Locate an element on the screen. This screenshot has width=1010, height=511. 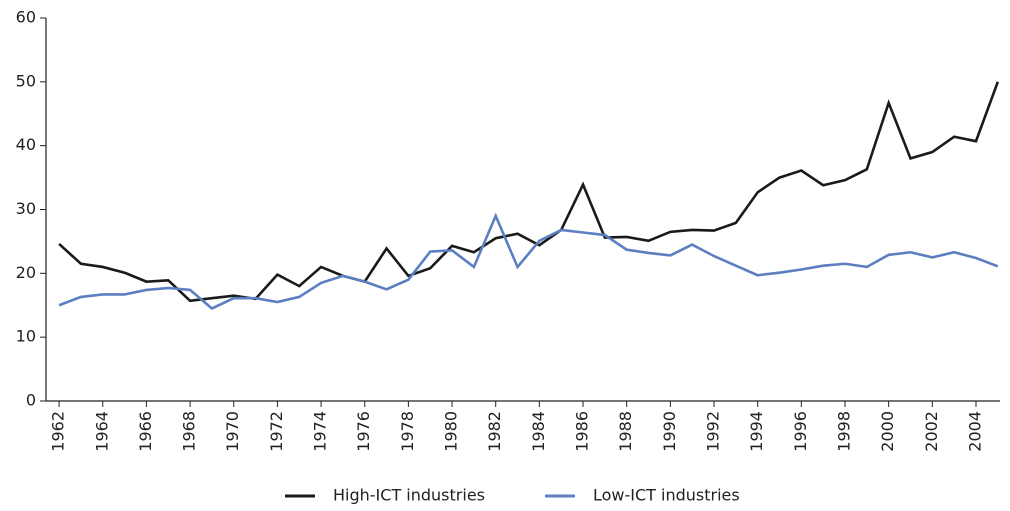
x-tick-label: 1998 is located at coordinates (844, 431).